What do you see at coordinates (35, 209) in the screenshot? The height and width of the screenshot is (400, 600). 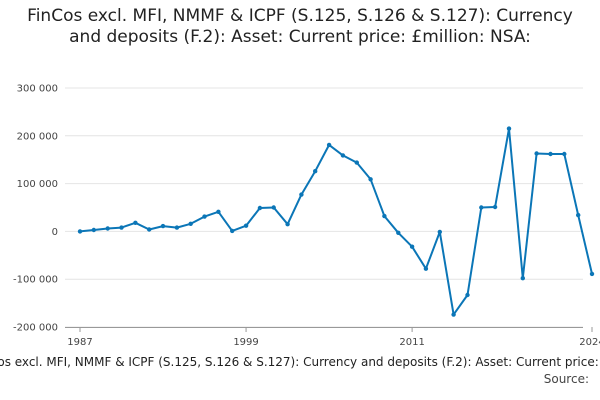 I see `y-axis: -200 000 -100 000 0 100 000 200 000 300 000` at bounding box center [35, 209].